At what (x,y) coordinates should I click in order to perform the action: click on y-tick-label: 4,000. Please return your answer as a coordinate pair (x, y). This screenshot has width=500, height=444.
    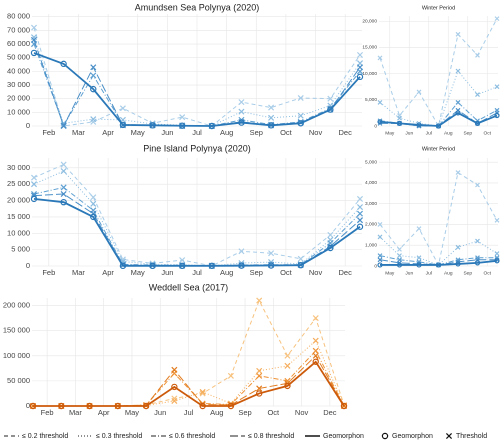
    Looking at the image, I should click on (371, 183).